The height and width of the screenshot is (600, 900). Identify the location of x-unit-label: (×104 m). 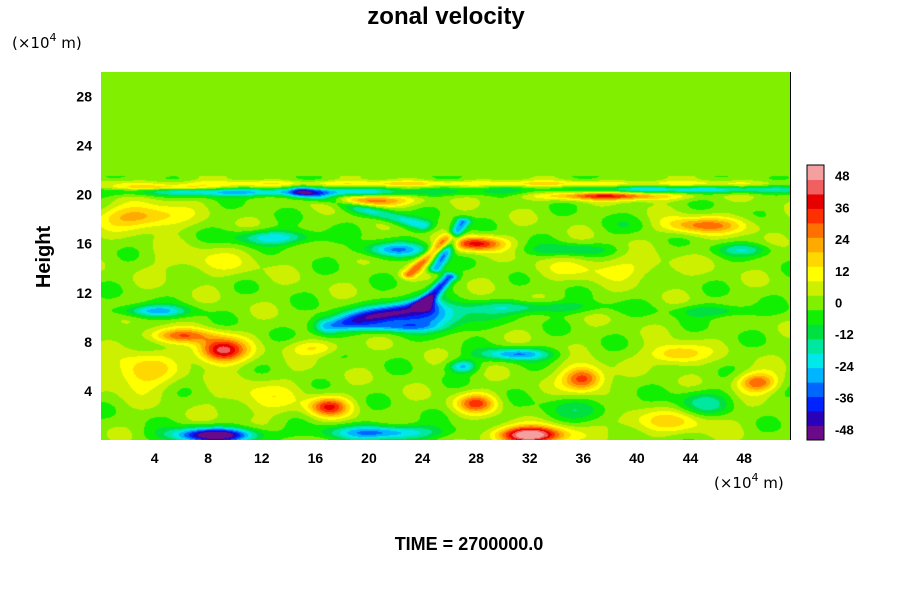
(749, 481).